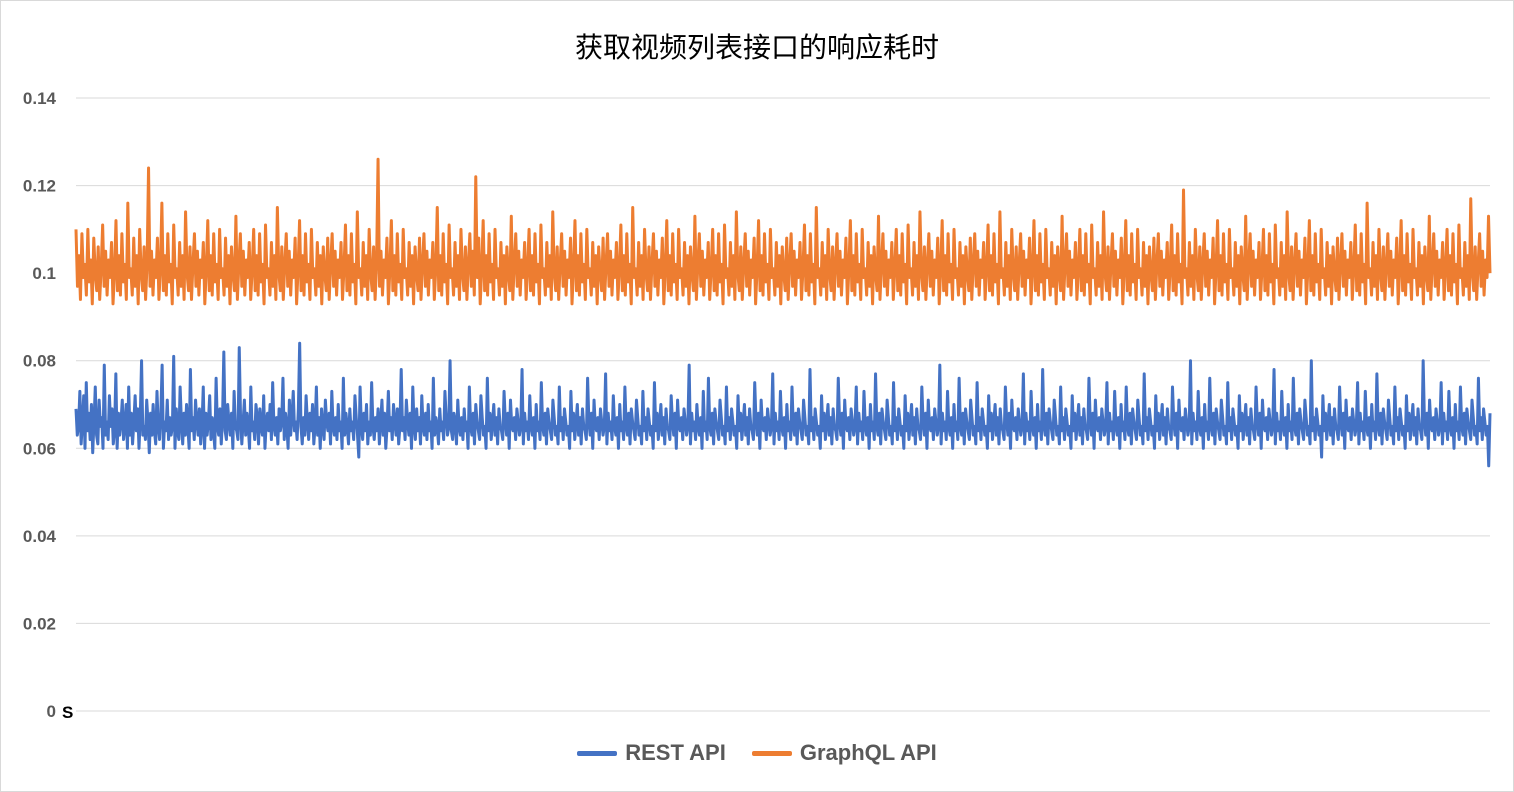 Image resolution: width=1514 pixels, height=792 pixels. I want to click on y-tick-label: 0.06, so click(39, 448).